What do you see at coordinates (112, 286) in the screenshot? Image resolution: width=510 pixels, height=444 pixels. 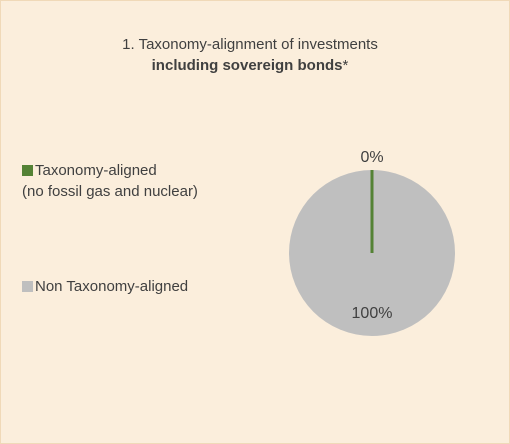 I see `legend-label-non-aligned: Non Taxonomy-aligned` at bounding box center [112, 286].